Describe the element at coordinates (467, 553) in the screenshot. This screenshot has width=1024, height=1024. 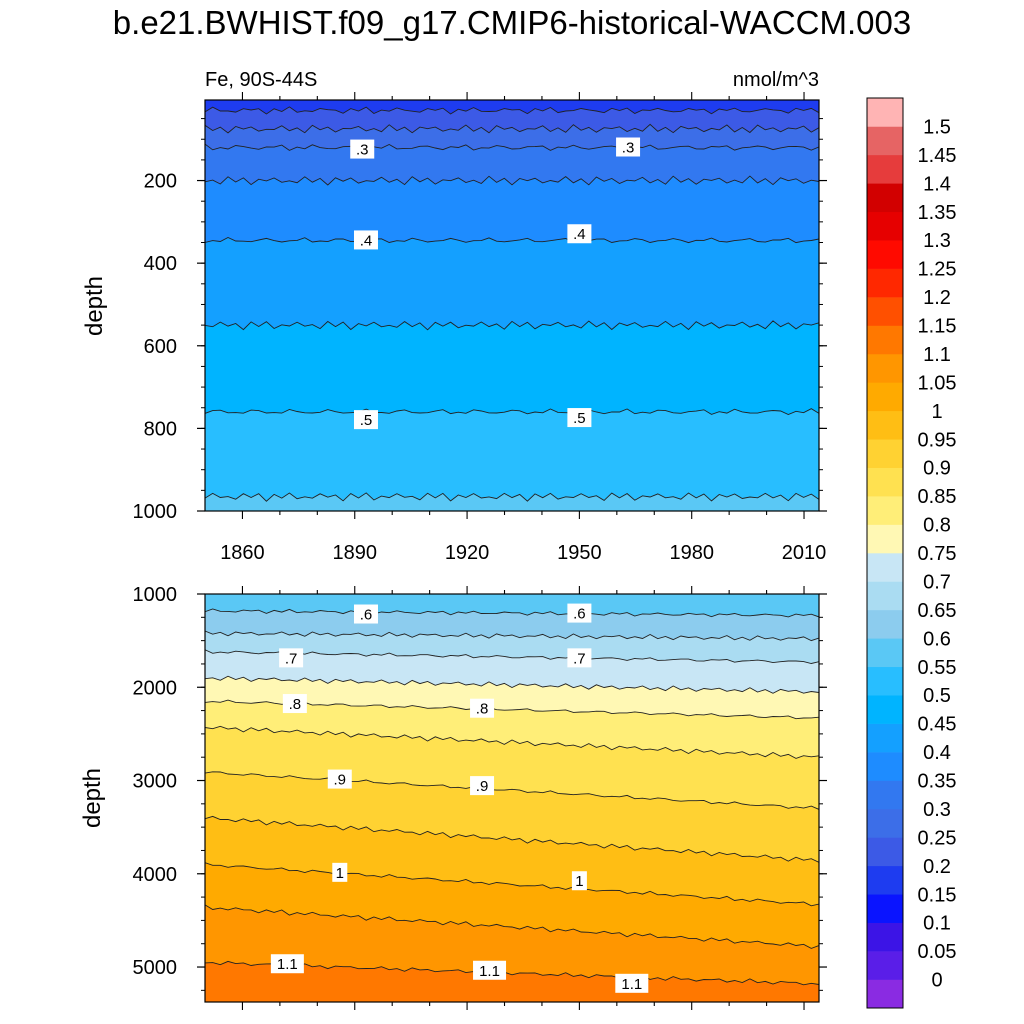
I see `top-x-tick-label: 1920` at that location.